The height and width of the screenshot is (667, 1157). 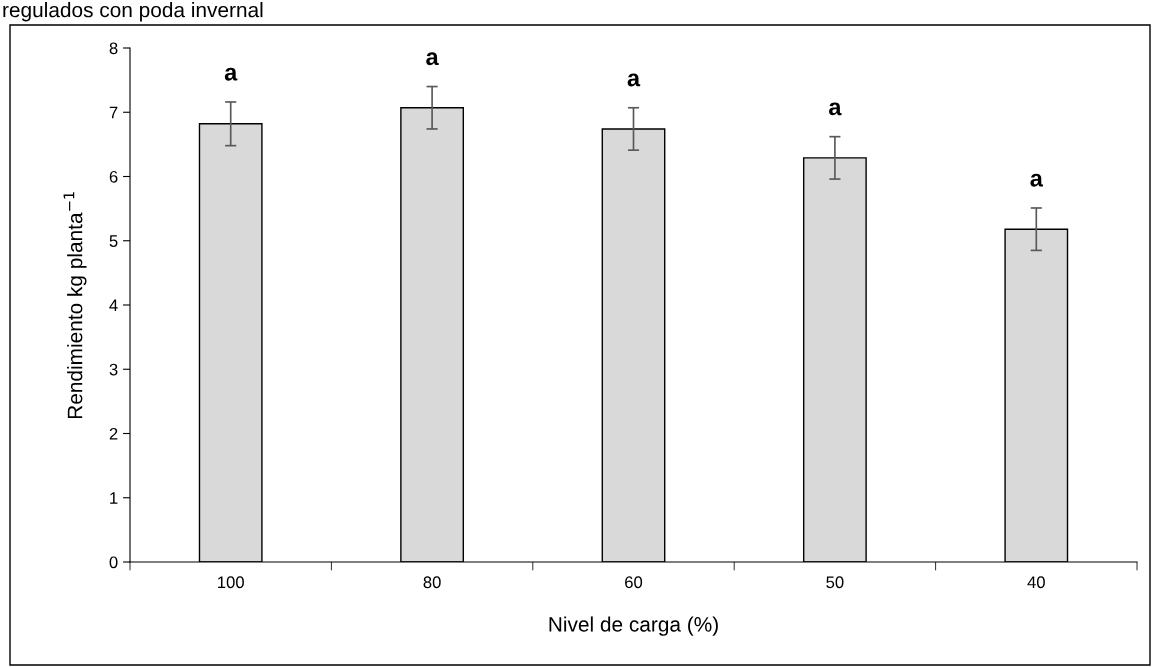 I want to click on y-tick-label: 5, so click(x=113, y=241).